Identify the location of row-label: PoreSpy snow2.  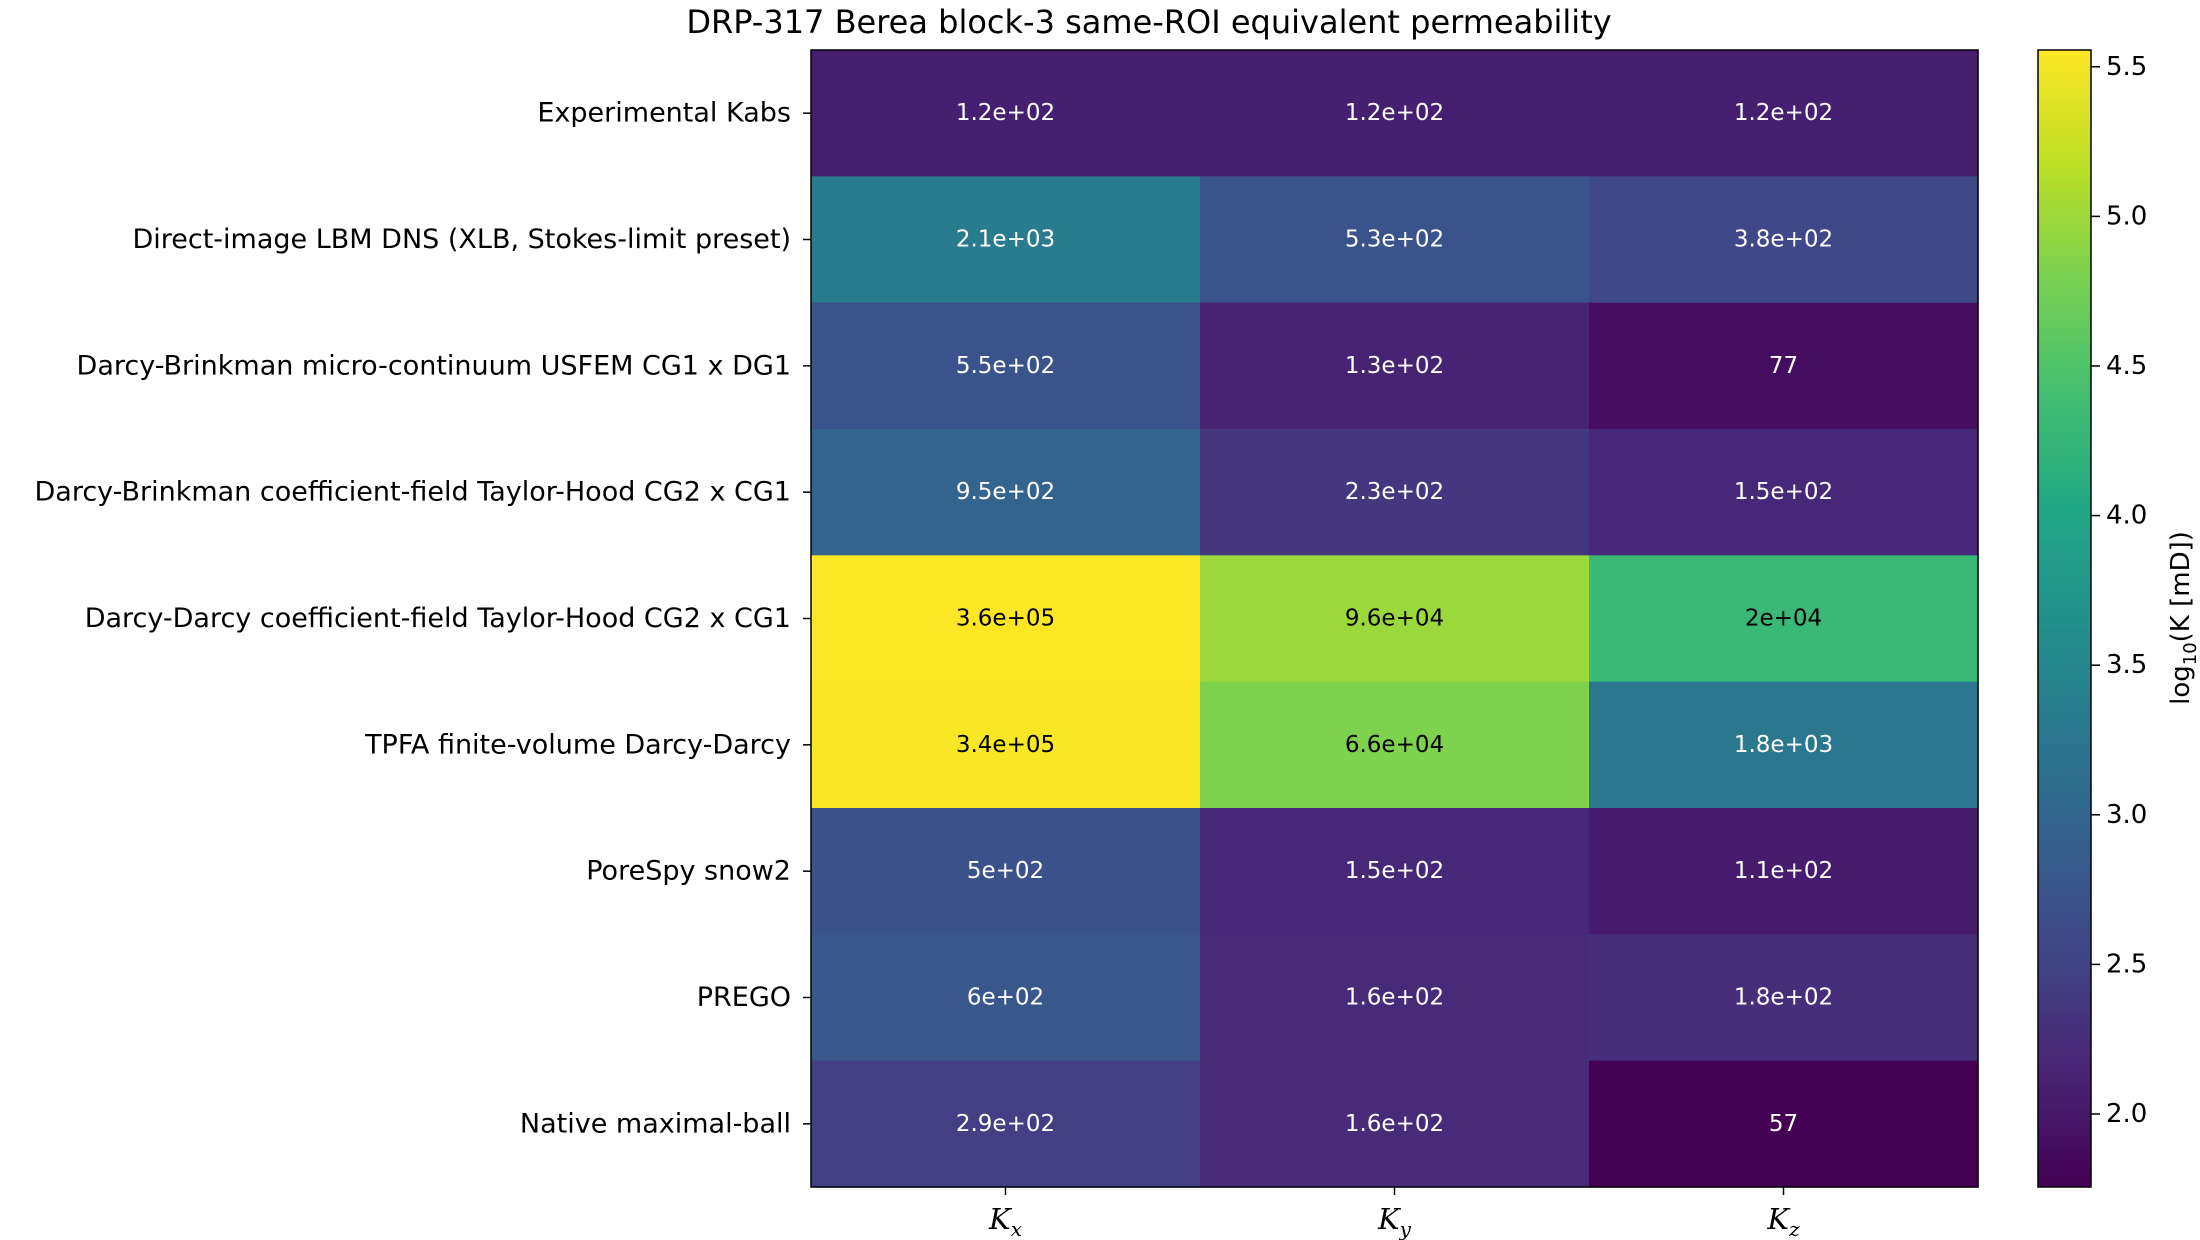
(688, 871).